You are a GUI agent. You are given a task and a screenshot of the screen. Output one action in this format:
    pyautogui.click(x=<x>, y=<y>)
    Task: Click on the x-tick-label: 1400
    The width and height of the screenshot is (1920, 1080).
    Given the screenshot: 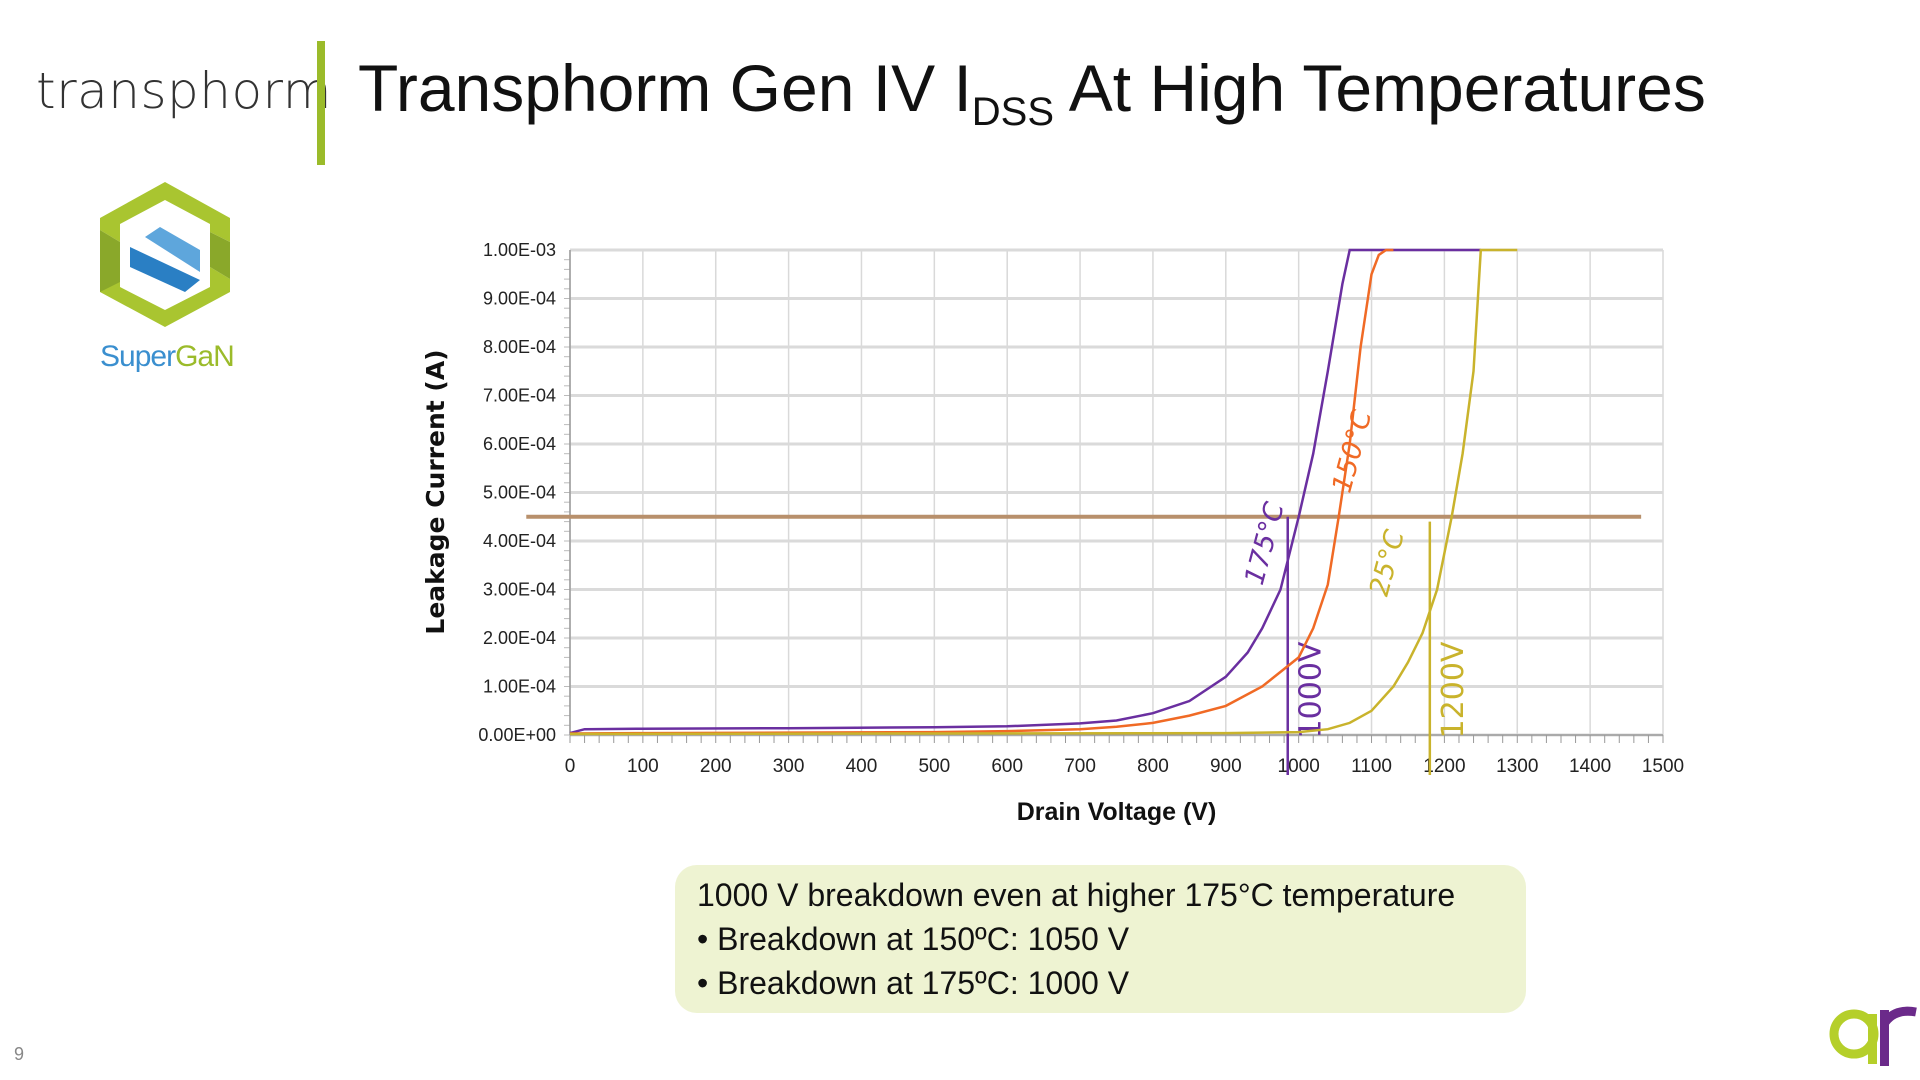 What is the action you would take?
    pyautogui.click(x=1590, y=766)
    